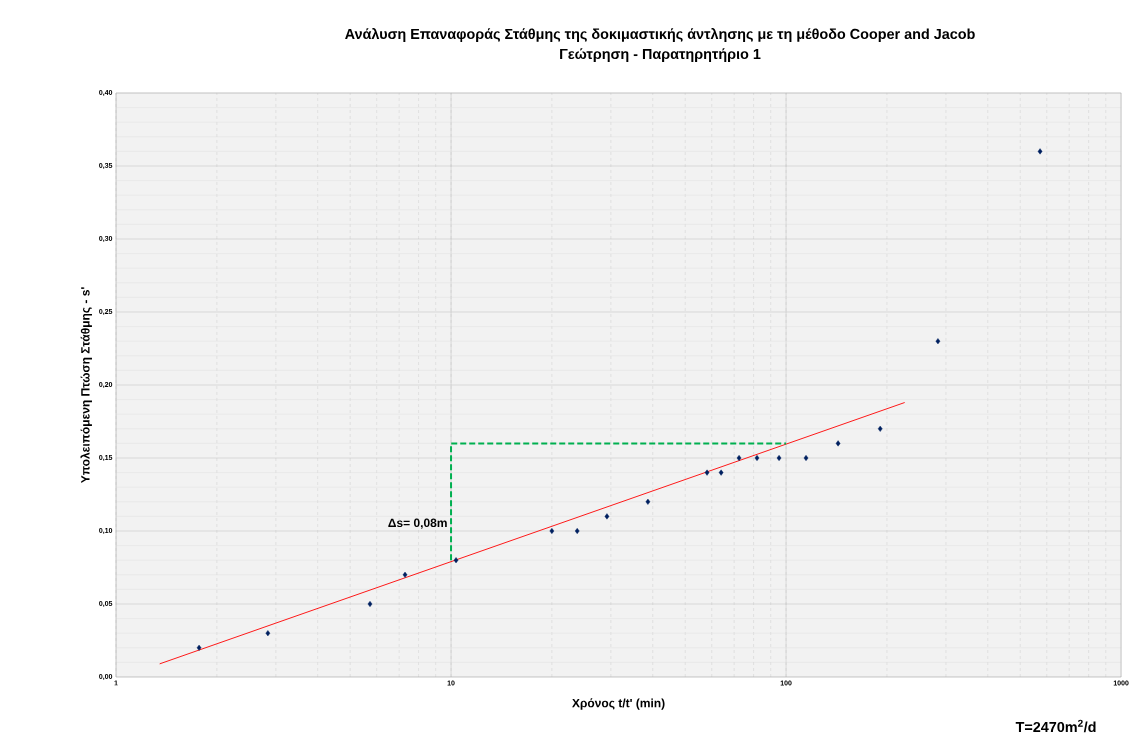  I want to click on chart-subtitle: Γεώτρηση - Παρατηρητήριο 1, so click(660, 55).